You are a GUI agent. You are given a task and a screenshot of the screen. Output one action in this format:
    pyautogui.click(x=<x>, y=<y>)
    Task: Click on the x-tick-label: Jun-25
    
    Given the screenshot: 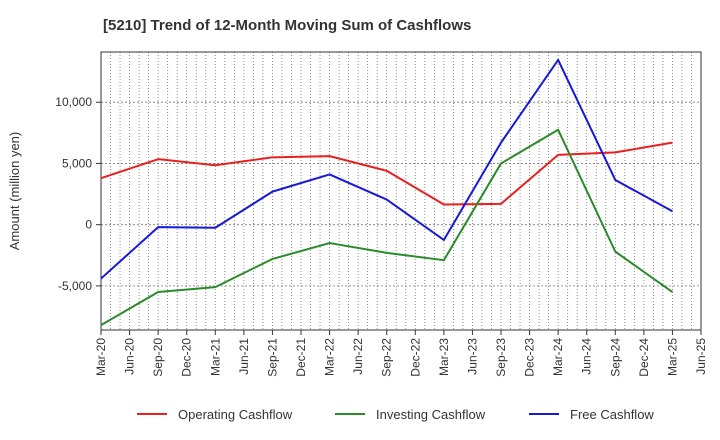 What is the action you would take?
    pyautogui.click(x=701, y=356)
    